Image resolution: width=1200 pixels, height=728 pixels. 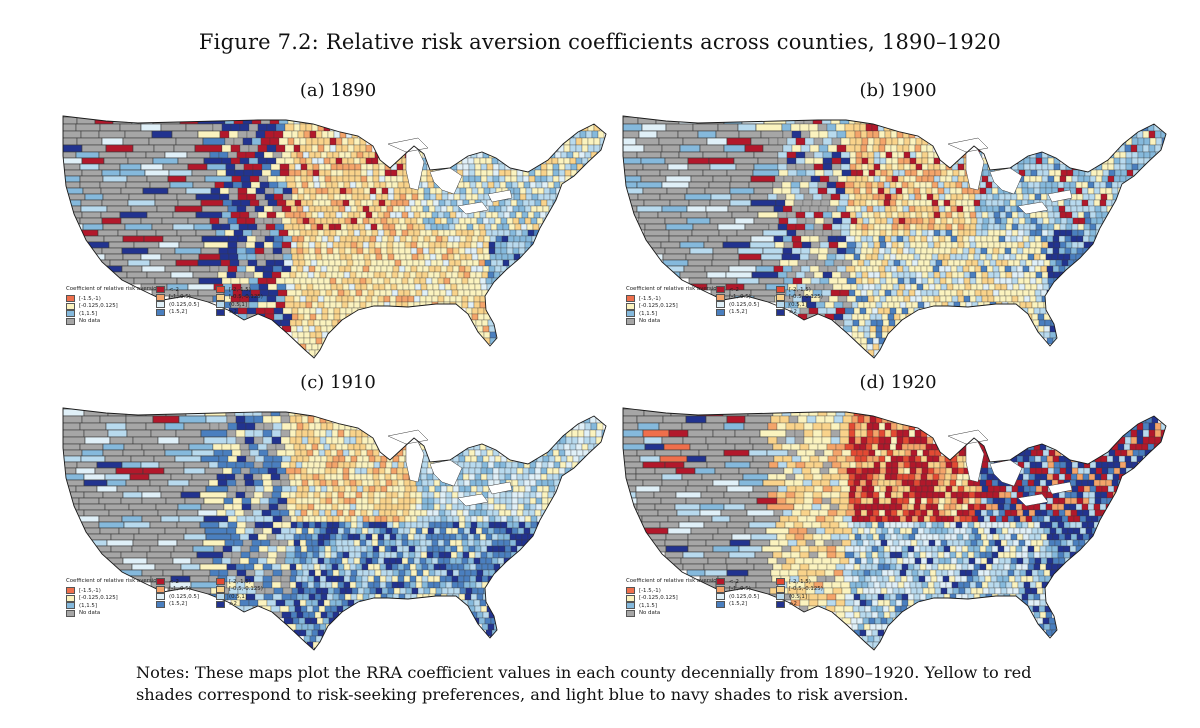 What do you see at coordinates (238, 304) in the screenshot?
I see `legend-label: (0.5,1]` at bounding box center [238, 304].